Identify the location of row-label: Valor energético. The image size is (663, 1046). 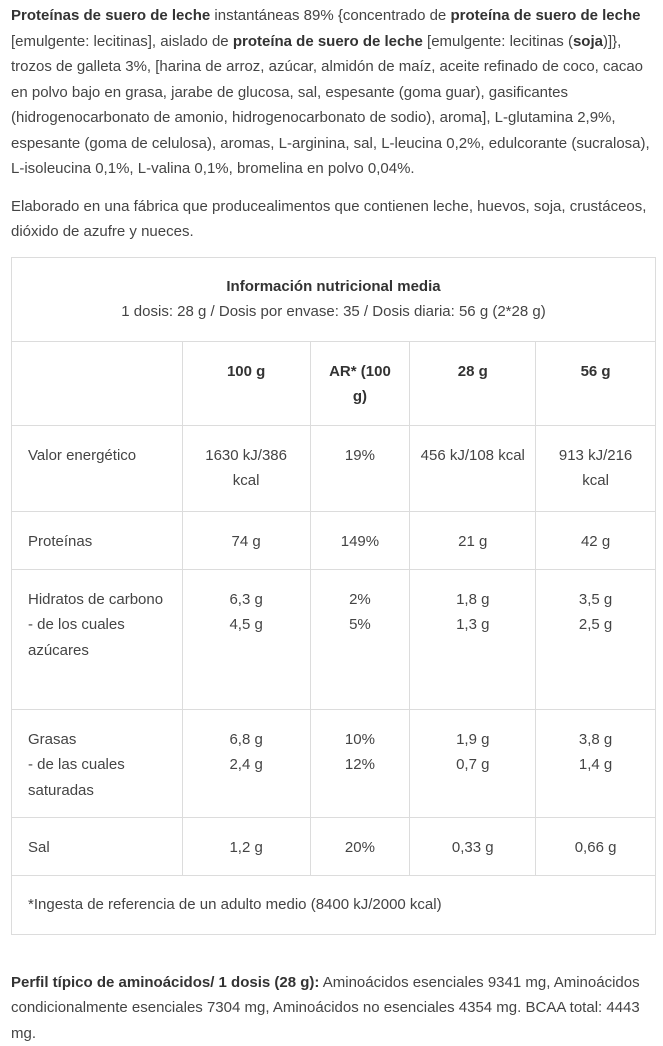
(97, 468).